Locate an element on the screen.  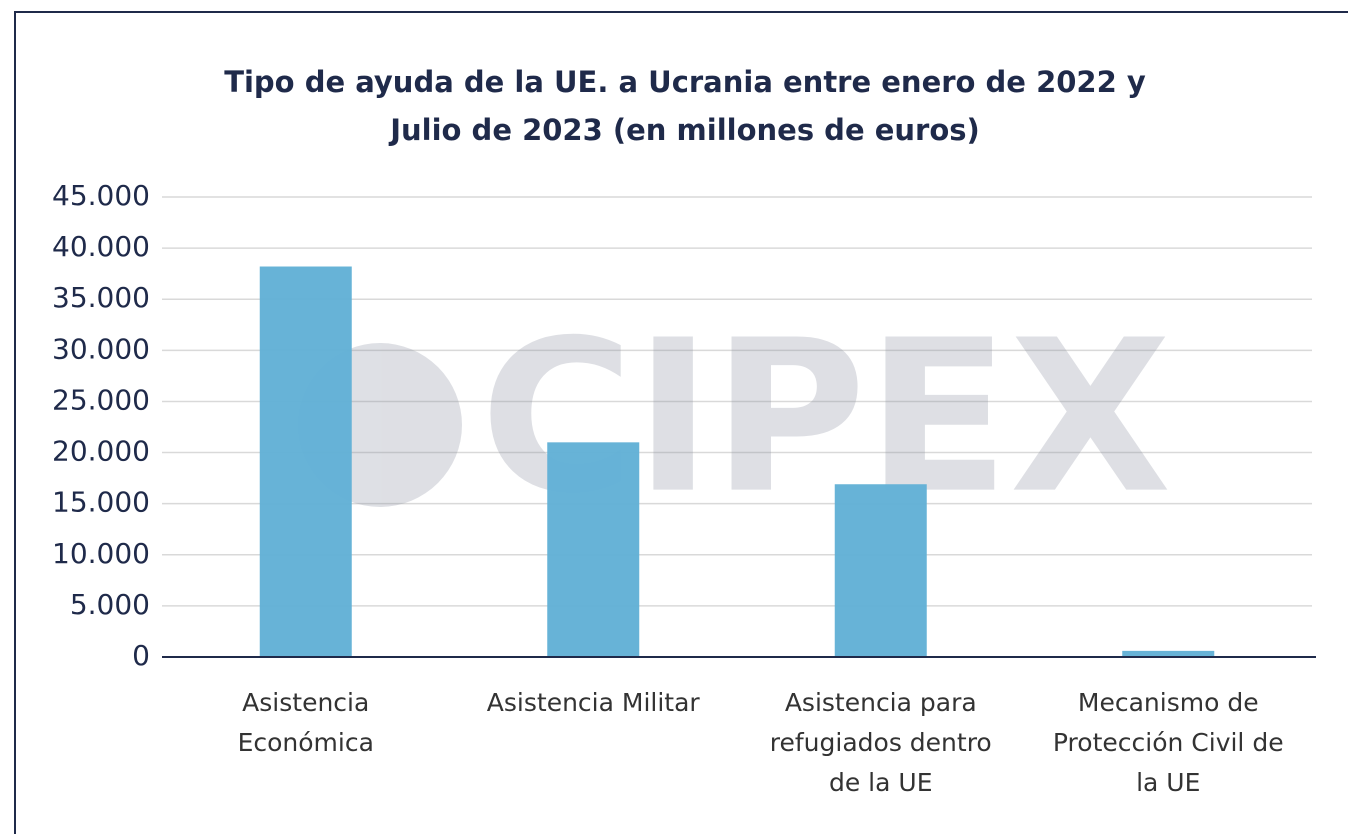
y-tick-label: 10.000 is located at coordinates (101, 553).